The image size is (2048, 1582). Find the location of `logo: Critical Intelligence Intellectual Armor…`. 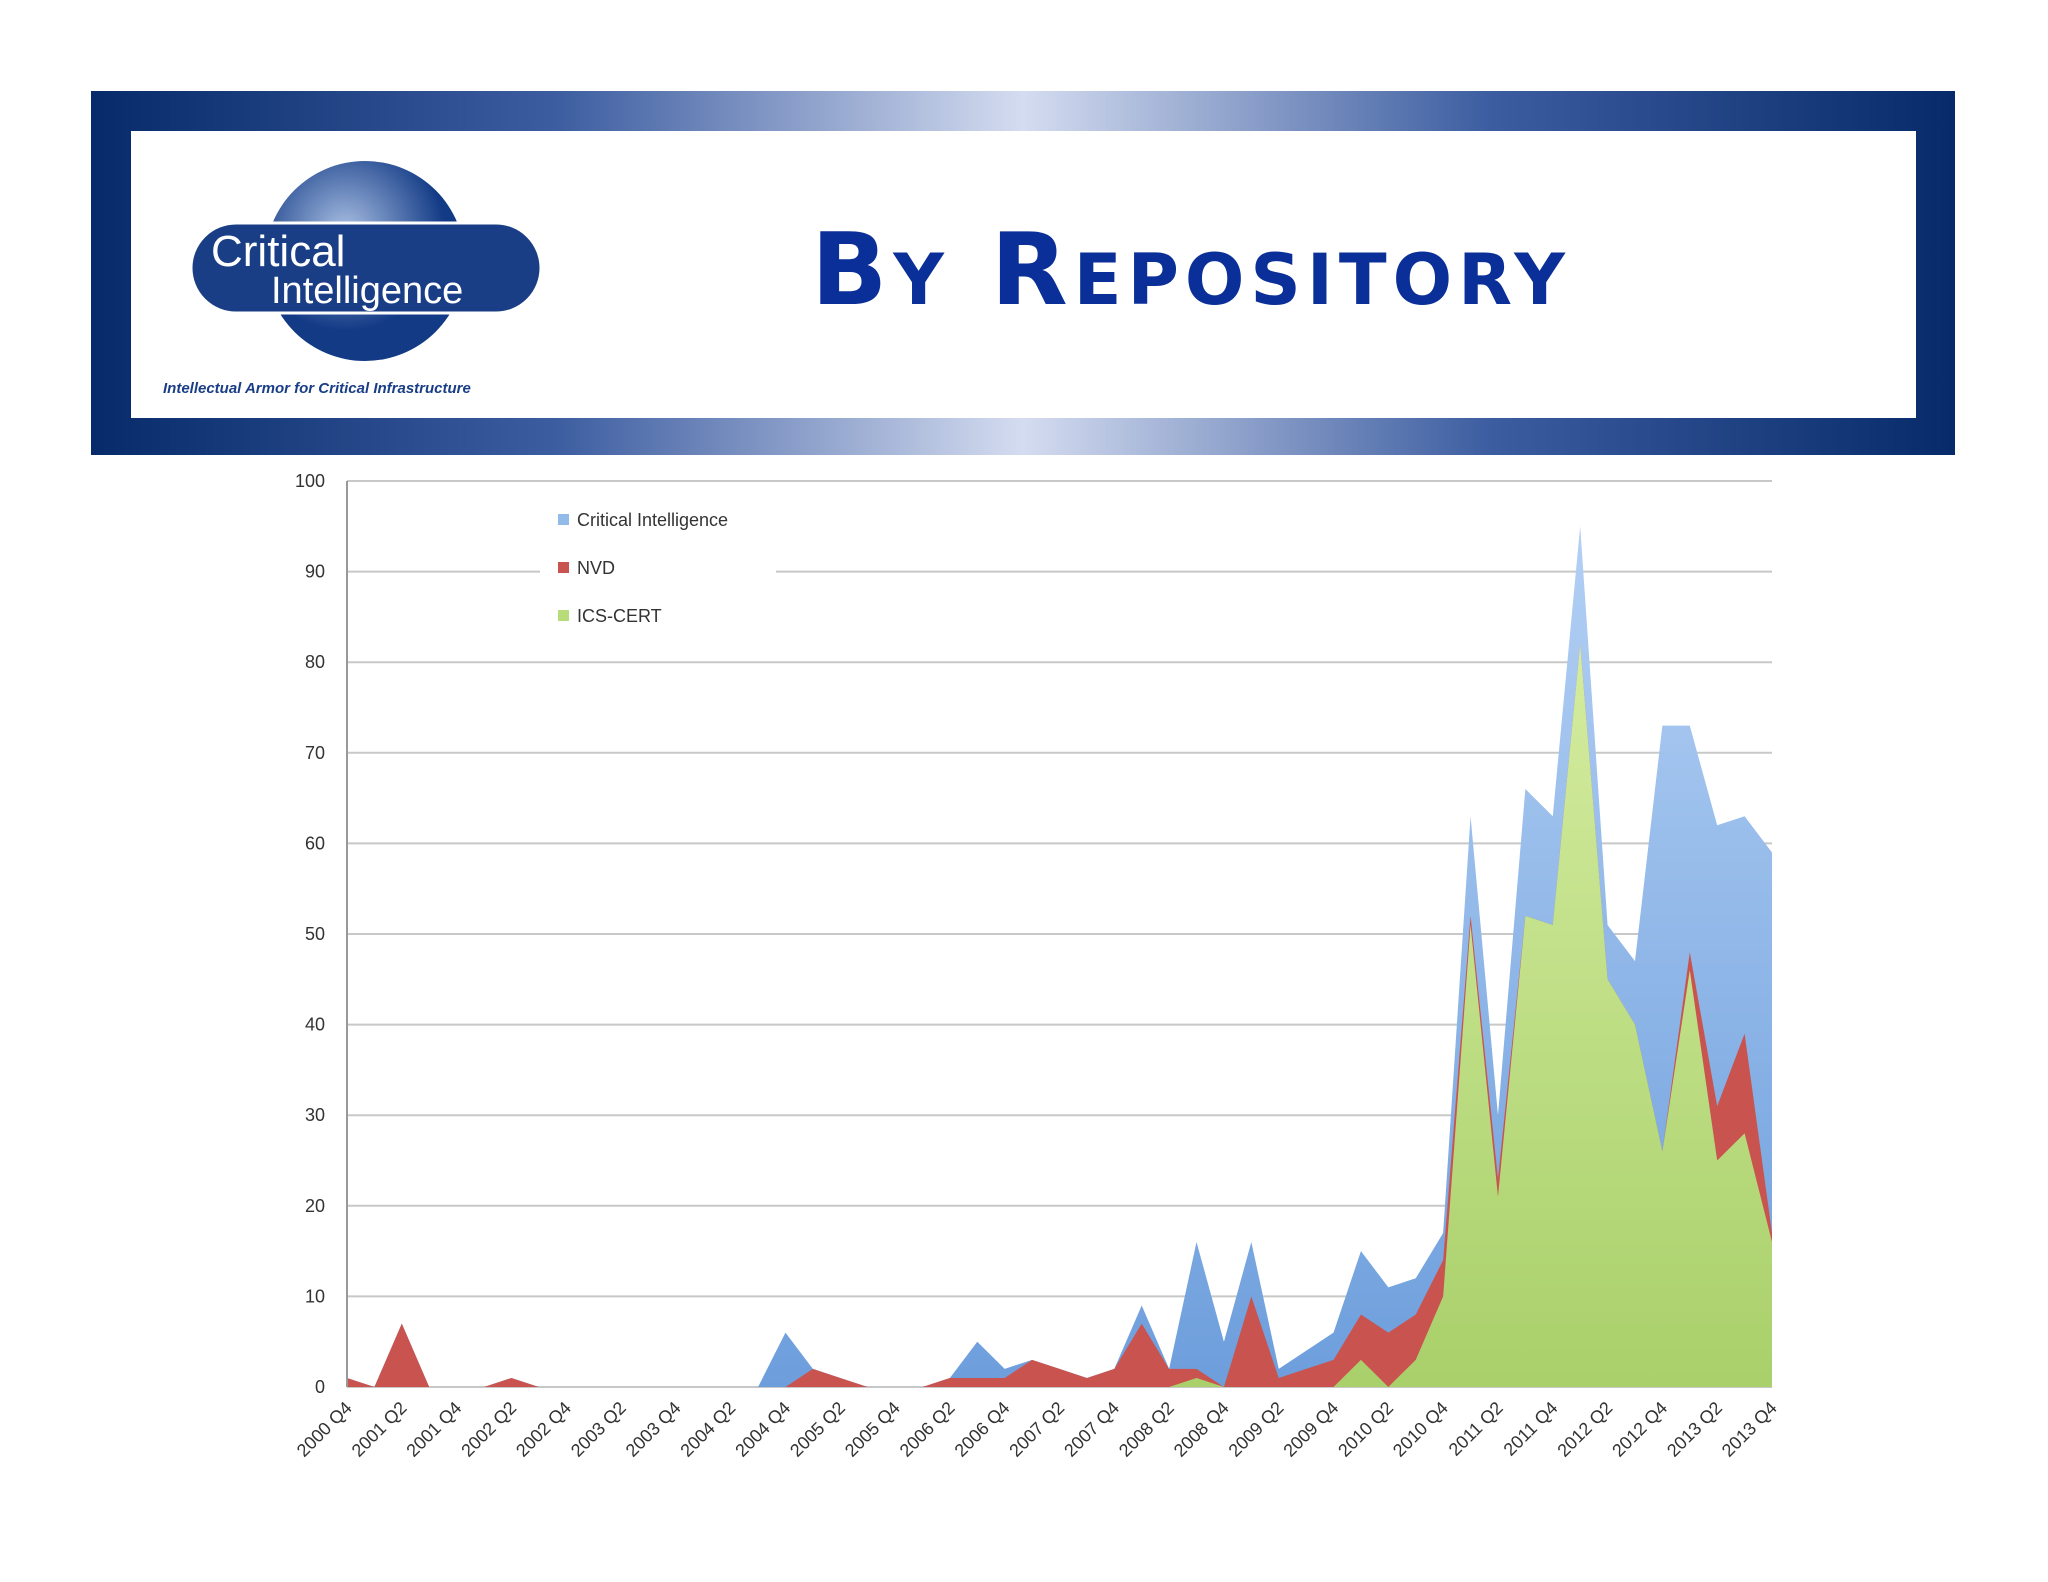

logo: Critical Intelligence Intellectual Armor… is located at coordinates (353, 279).